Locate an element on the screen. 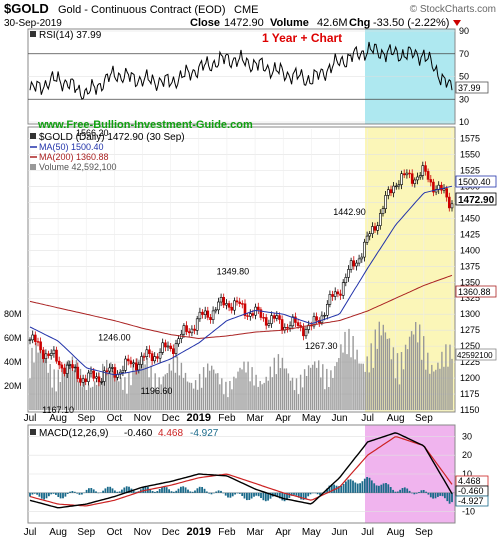  x-axis-label: Feb is located at coordinates (227, 418).